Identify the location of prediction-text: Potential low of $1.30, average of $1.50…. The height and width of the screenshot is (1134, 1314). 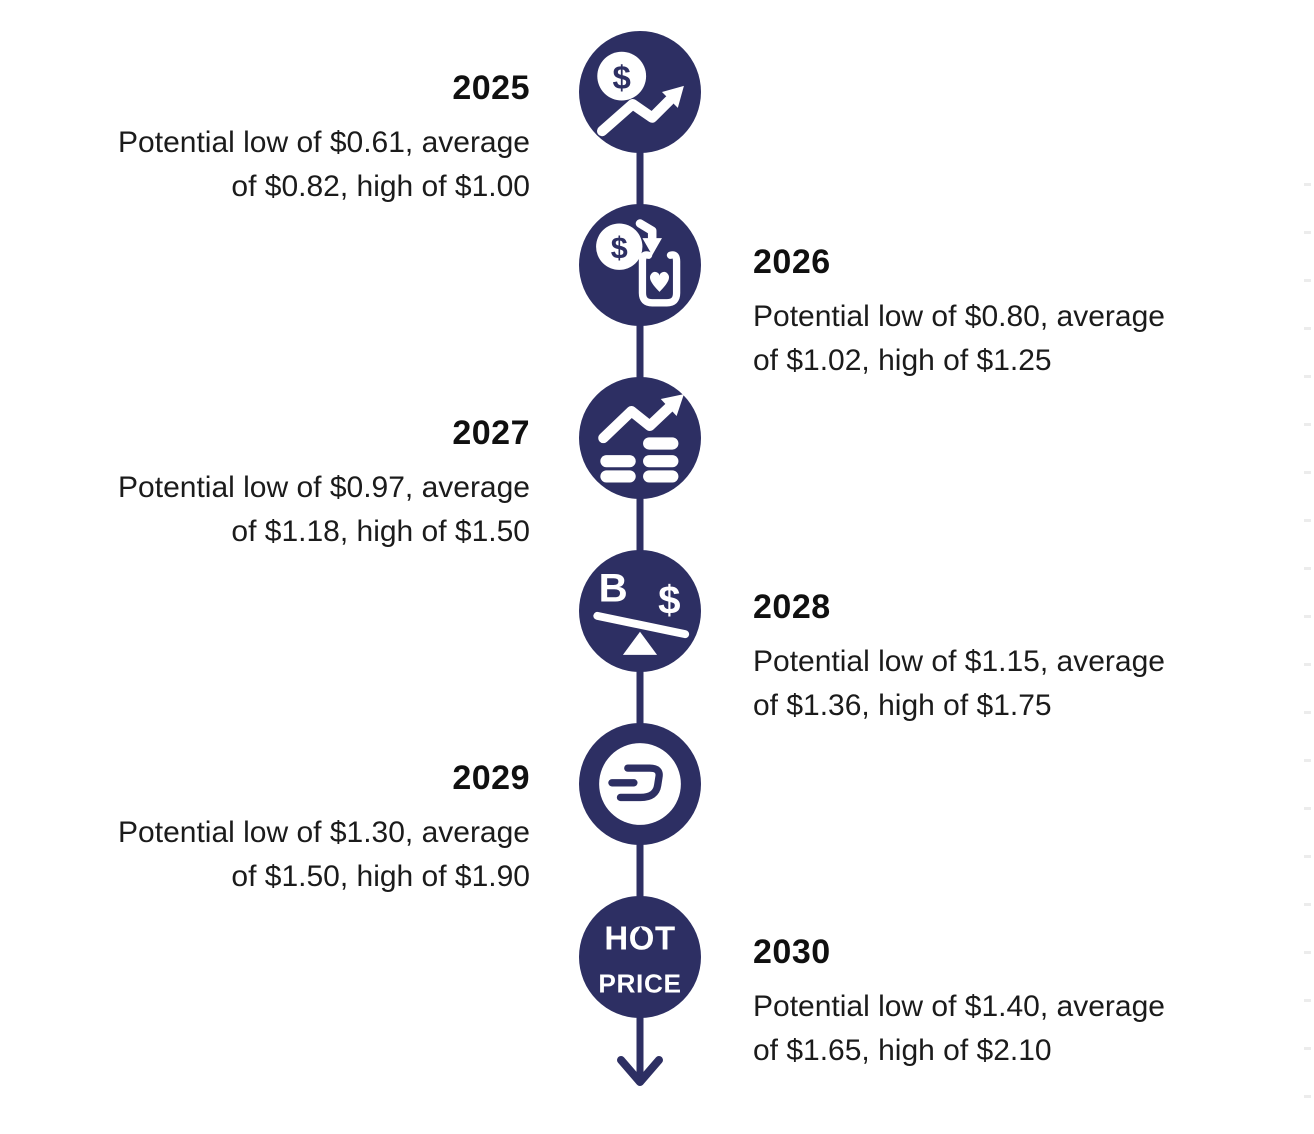
(277, 855).